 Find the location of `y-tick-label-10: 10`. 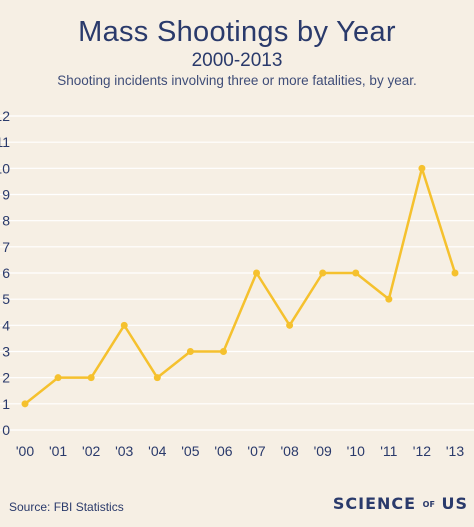

y-tick-label-10: 10 is located at coordinates (5, 168).